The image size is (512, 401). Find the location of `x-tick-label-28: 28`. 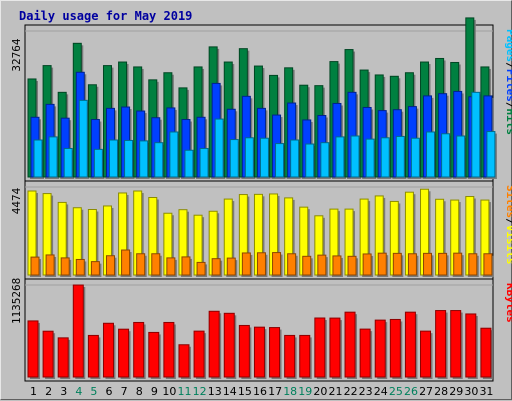

x-tick-label-28: 28 is located at coordinates (441, 391).